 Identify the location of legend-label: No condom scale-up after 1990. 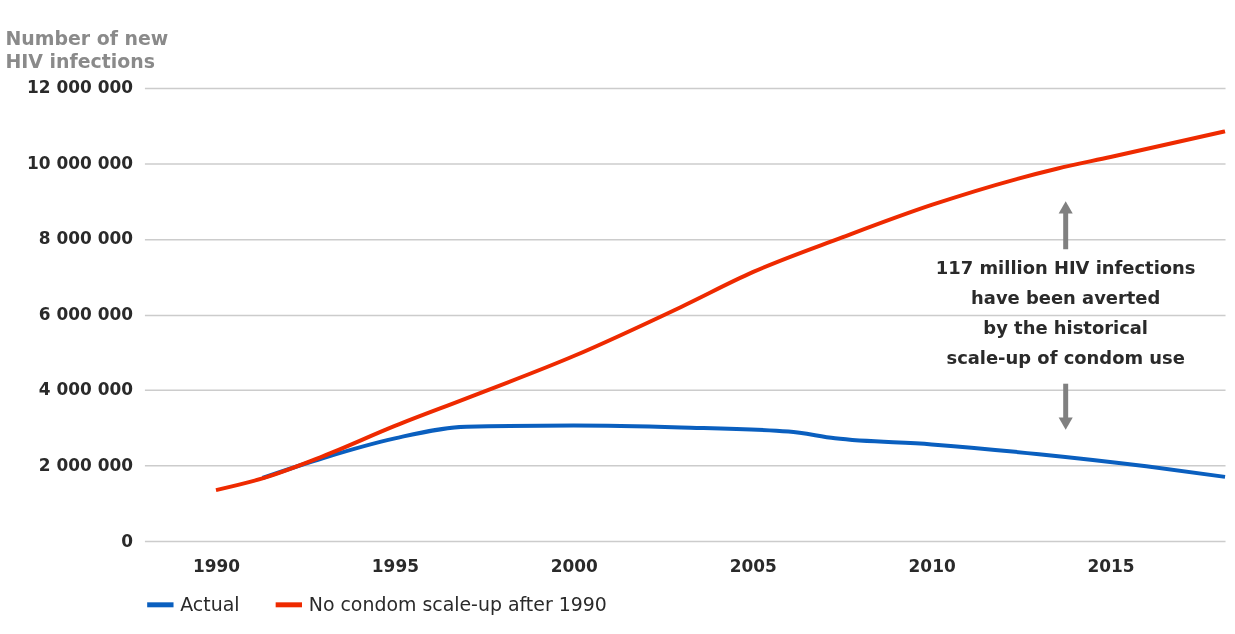
(457, 603).